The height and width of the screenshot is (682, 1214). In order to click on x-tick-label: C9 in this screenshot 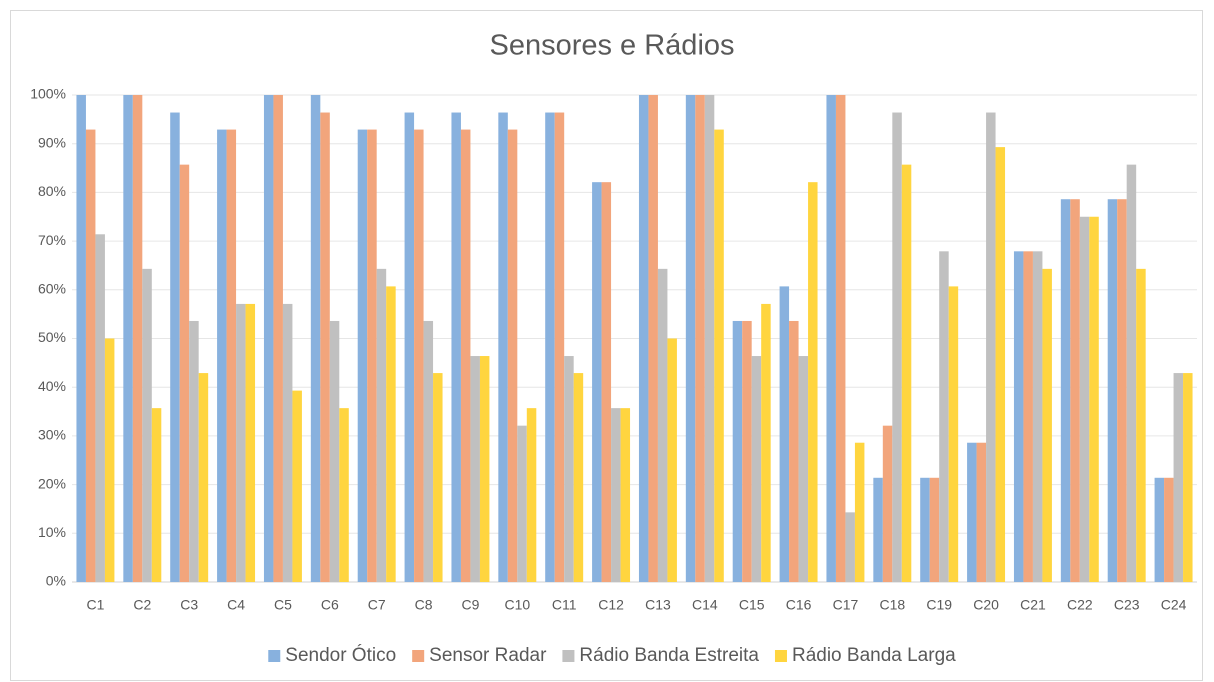, I will do `click(470, 605)`.